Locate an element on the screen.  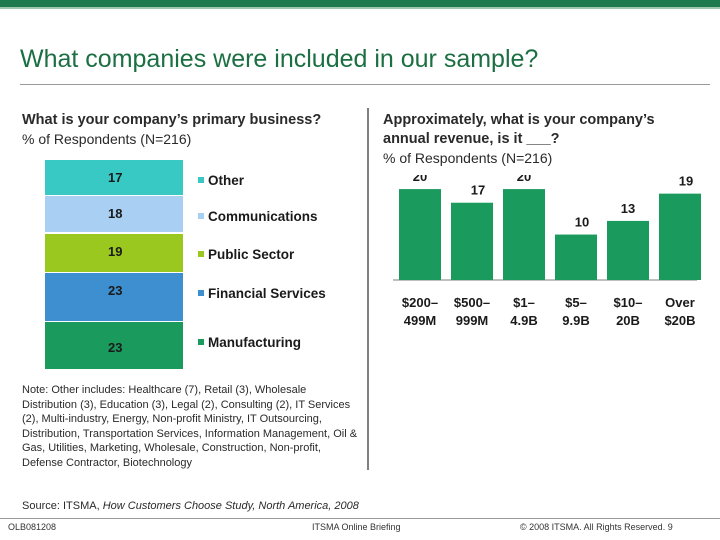
bar-value-label: 13 is located at coordinates (628, 208).